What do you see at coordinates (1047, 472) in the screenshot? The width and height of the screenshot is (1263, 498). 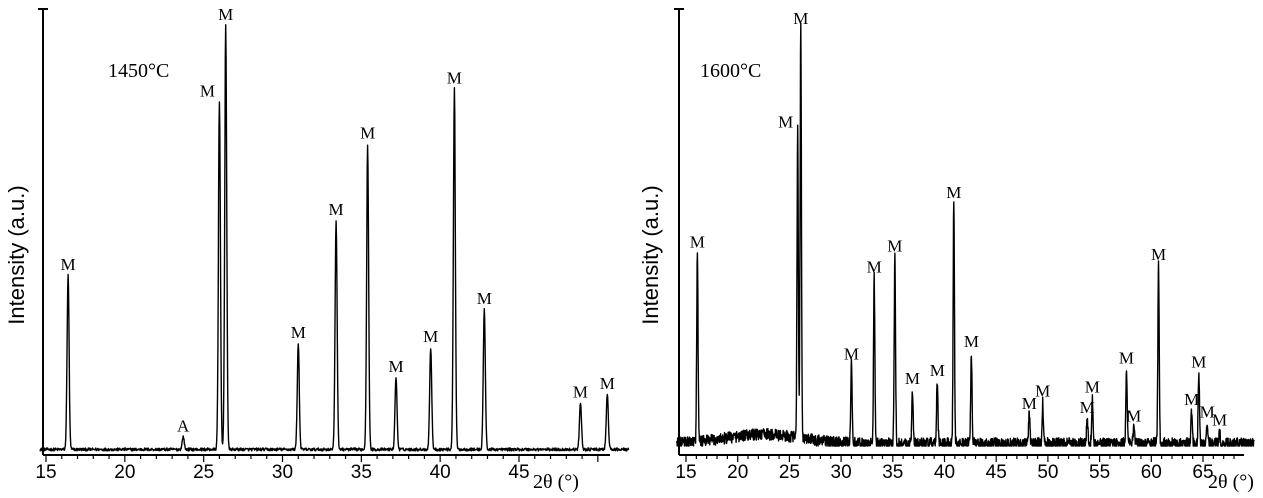 I see `x-tick-label: 50` at bounding box center [1047, 472].